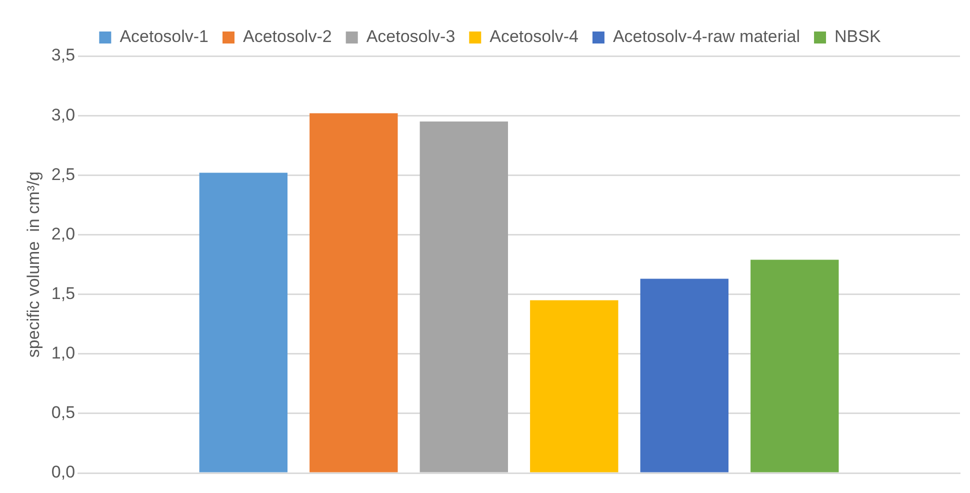 This screenshot has height=493, width=970. Describe the element at coordinates (287, 36) in the screenshot. I see `legend-label: Acetosolv-2` at that location.